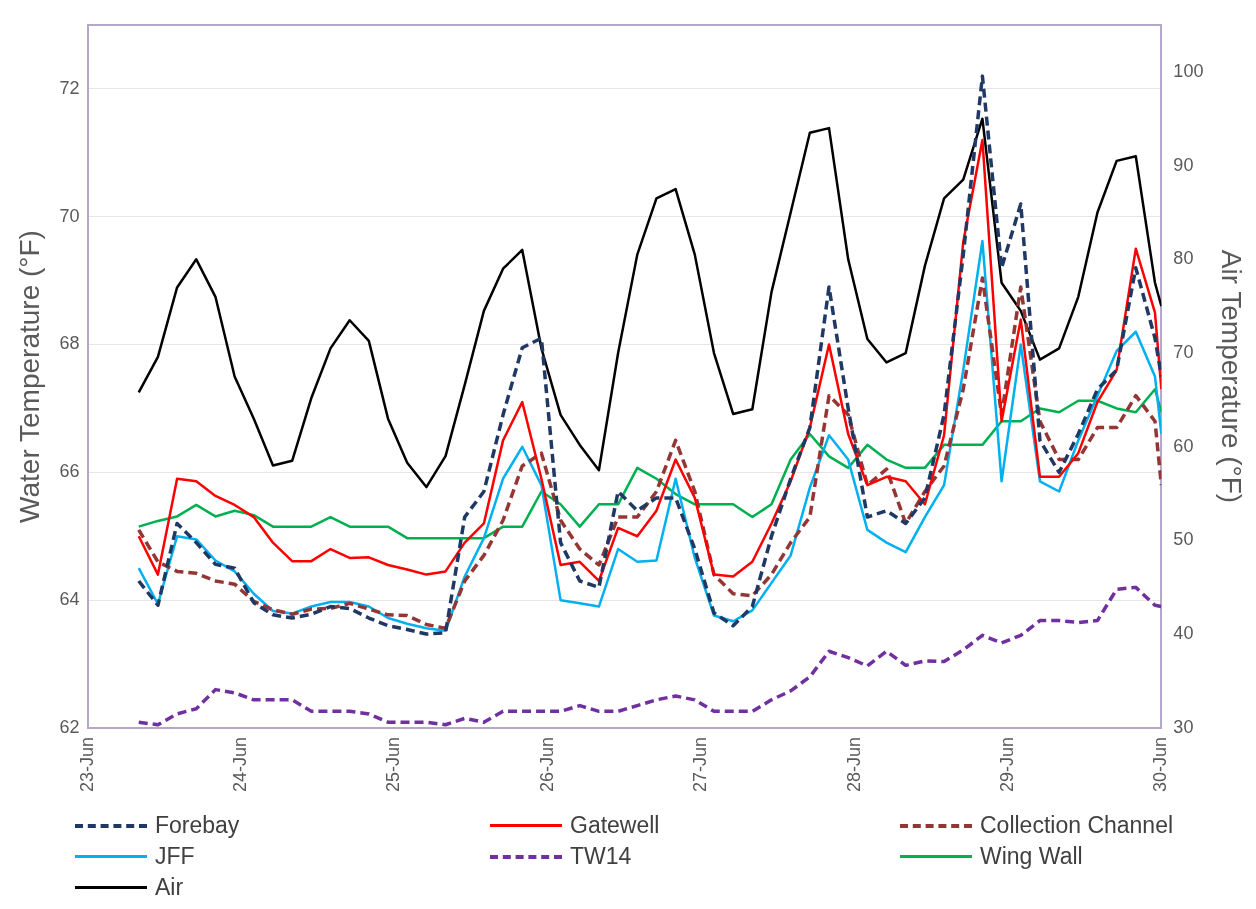 The height and width of the screenshot is (909, 1256). Describe the element at coordinates (1006, 764) in the screenshot. I see `x-tick-label: 29-Jun` at that location.